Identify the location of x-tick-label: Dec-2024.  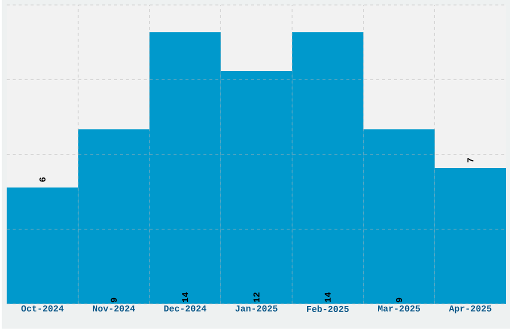
(185, 309).